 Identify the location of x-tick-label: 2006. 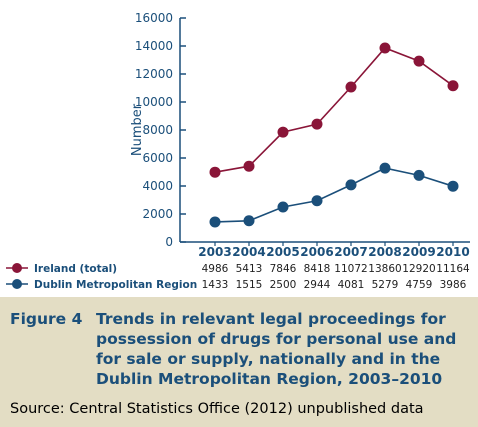
(316, 252).